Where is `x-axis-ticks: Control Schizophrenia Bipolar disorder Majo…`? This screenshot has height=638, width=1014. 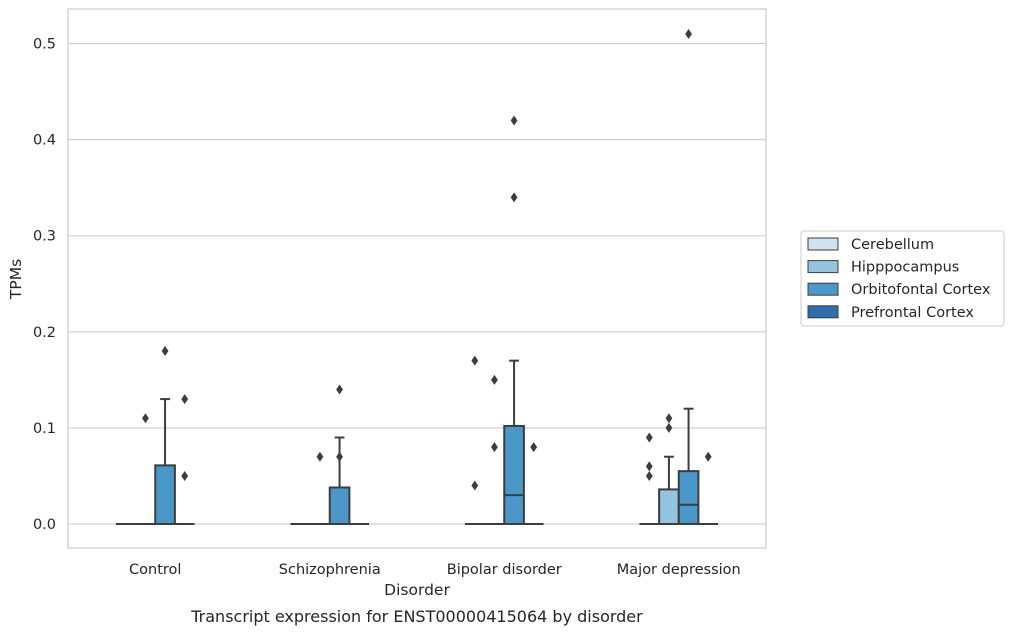
x-axis-ticks: Control Schizophrenia Bipolar disorder Majo… is located at coordinates (435, 570).